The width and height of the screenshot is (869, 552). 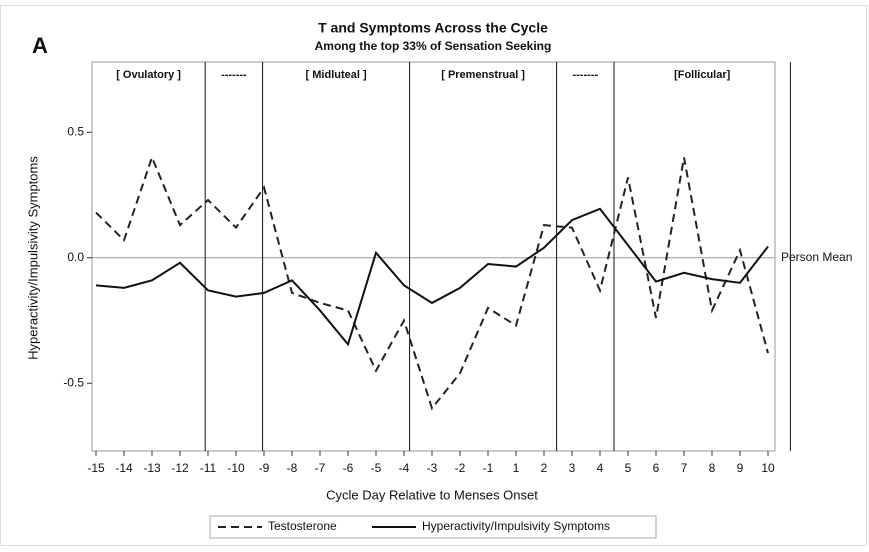 What do you see at coordinates (208, 468) in the screenshot?
I see `x-tick-label: -11` at bounding box center [208, 468].